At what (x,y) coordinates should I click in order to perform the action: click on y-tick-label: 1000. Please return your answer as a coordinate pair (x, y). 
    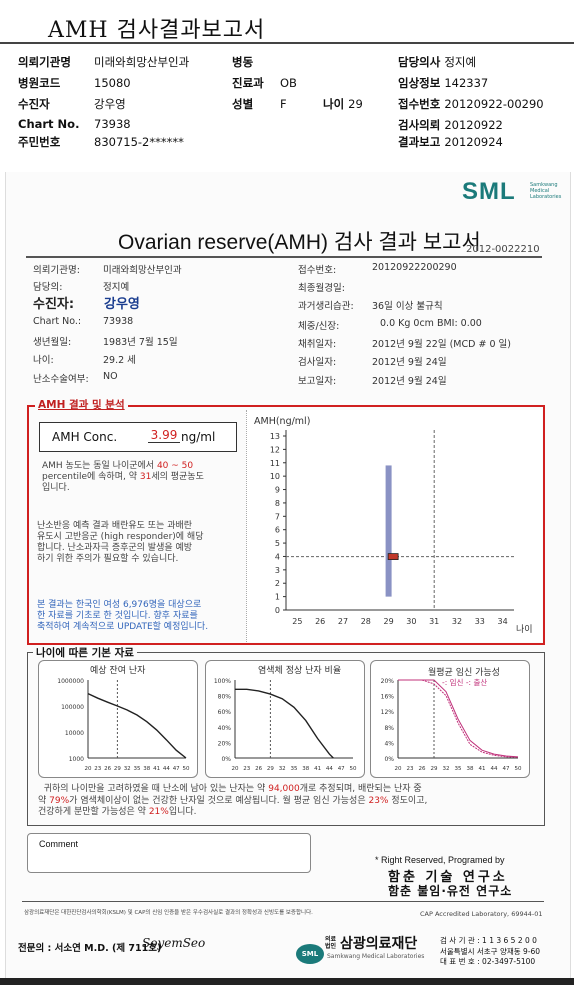
    Looking at the image, I should click on (76, 759).